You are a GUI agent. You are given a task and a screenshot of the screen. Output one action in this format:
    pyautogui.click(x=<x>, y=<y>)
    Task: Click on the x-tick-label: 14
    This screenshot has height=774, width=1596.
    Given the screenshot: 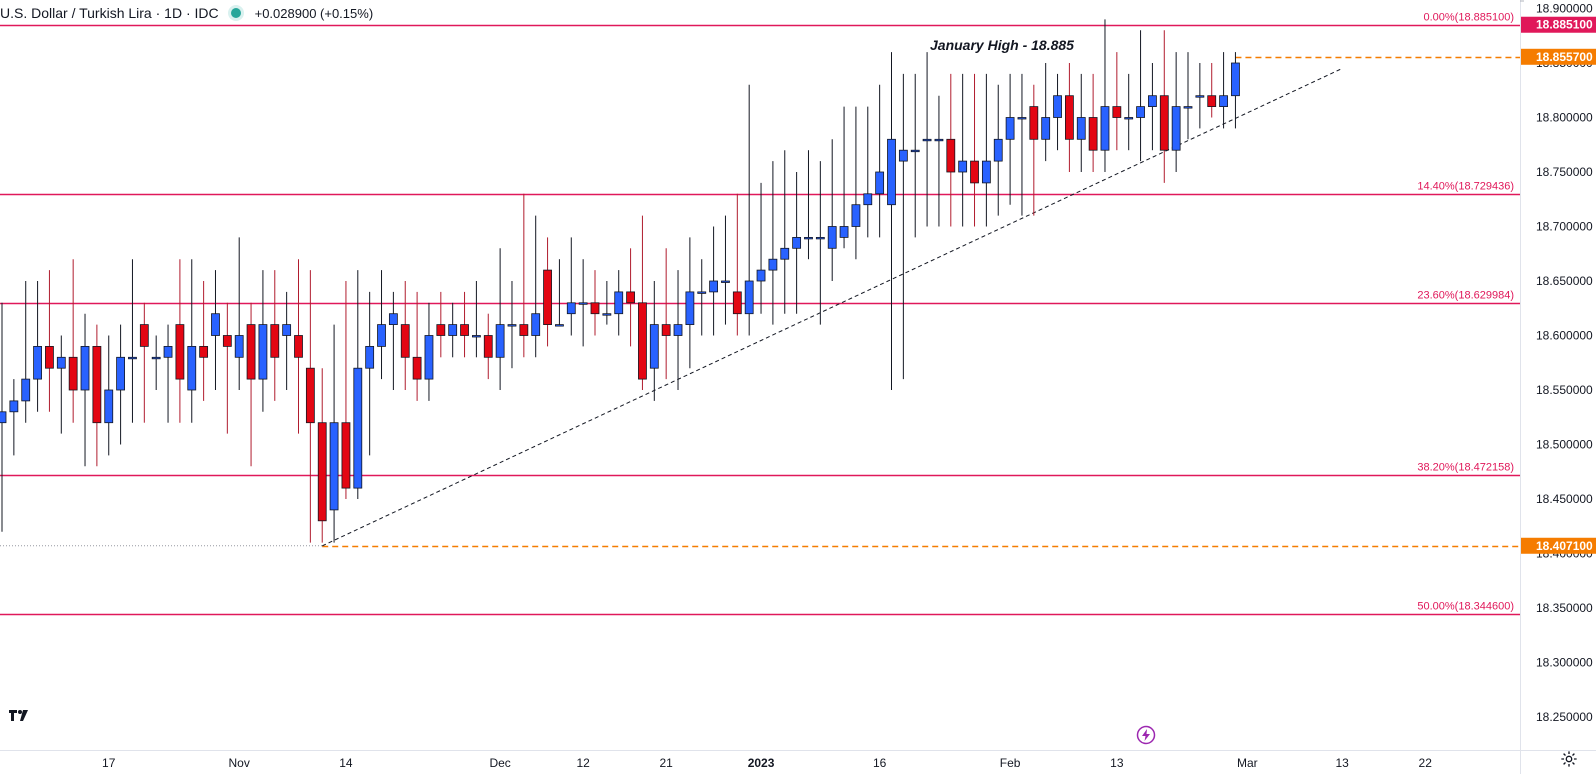 What is the action you would take?
    pyautogui.click(x=346, y=763)
    